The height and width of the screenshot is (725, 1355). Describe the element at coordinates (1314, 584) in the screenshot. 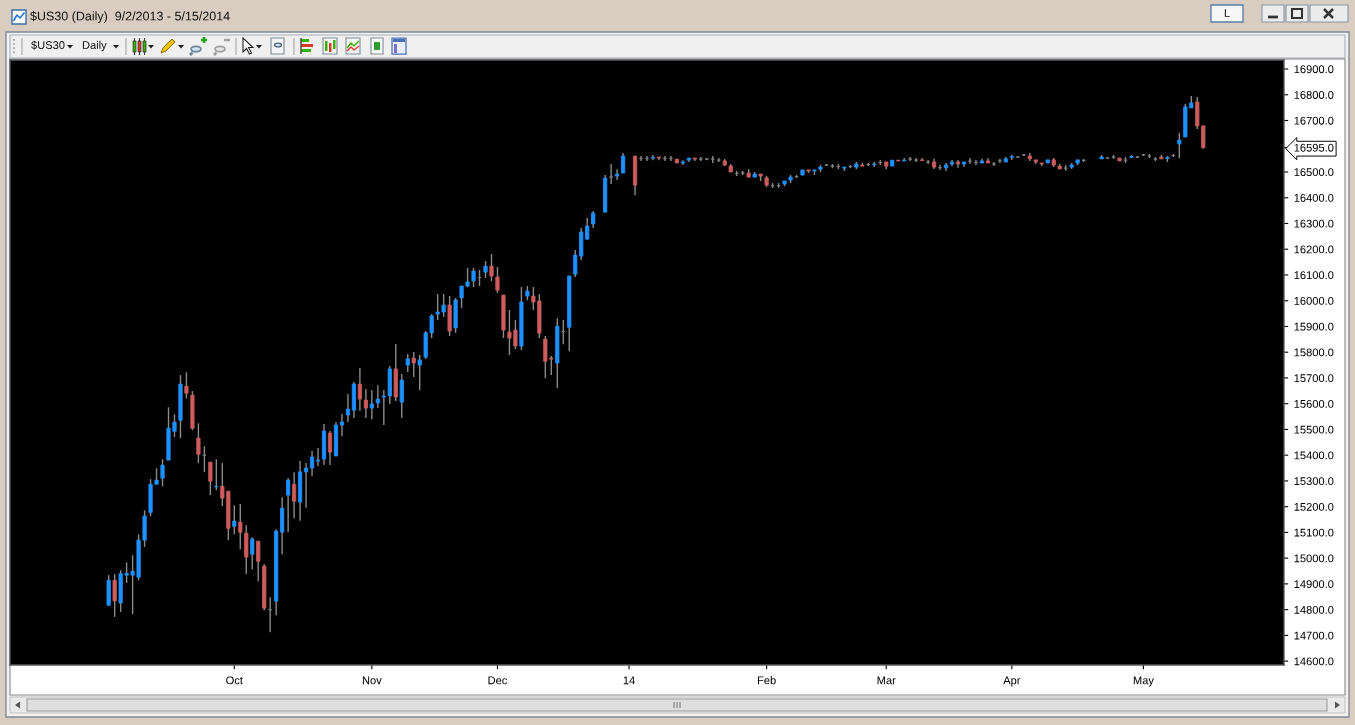

I see `y-tick-label: 14900.0` at that location.